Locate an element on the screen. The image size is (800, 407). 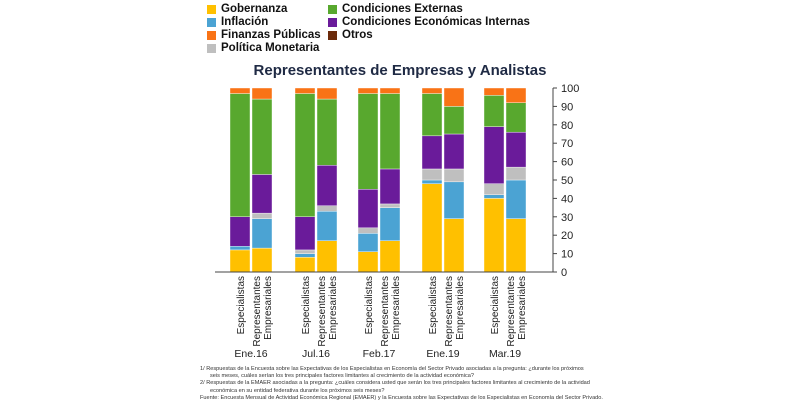
bar-segment-jul-16-especialistas-gobernanza is located at coordinates (305, 265).